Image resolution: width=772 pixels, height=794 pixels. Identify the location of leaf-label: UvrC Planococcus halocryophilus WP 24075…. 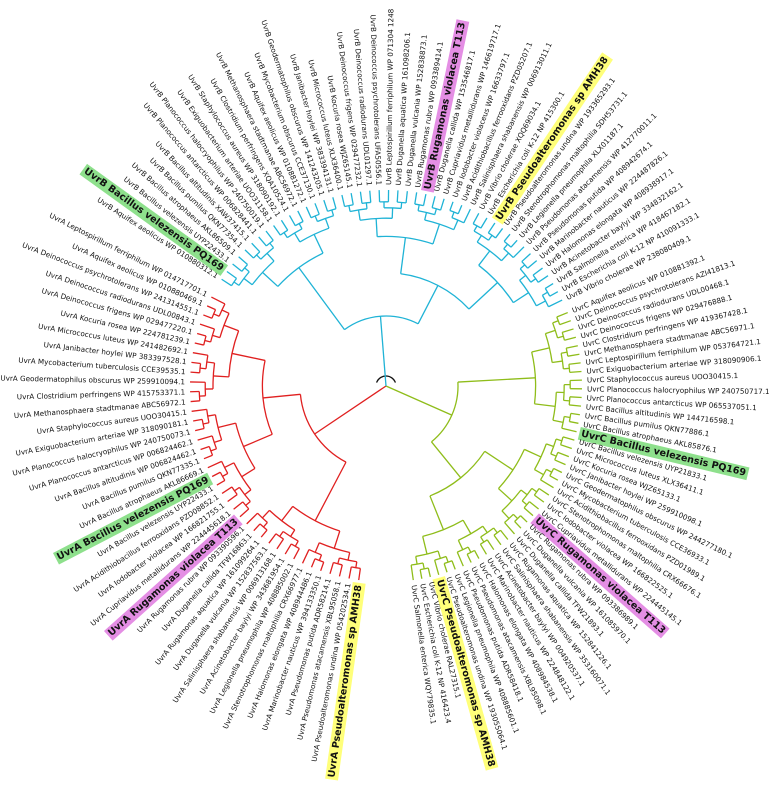
(678, 390).